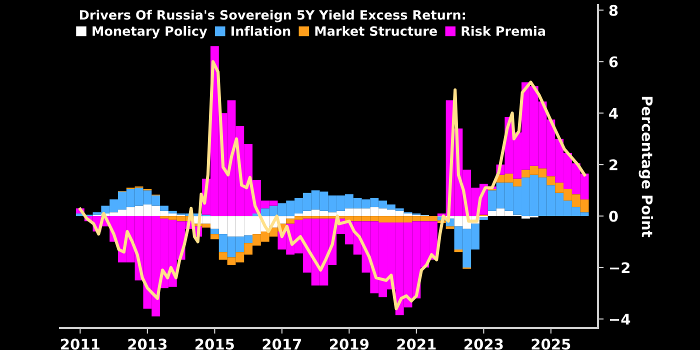  I want to click on y-tick-label: 6, so click(613, 62).